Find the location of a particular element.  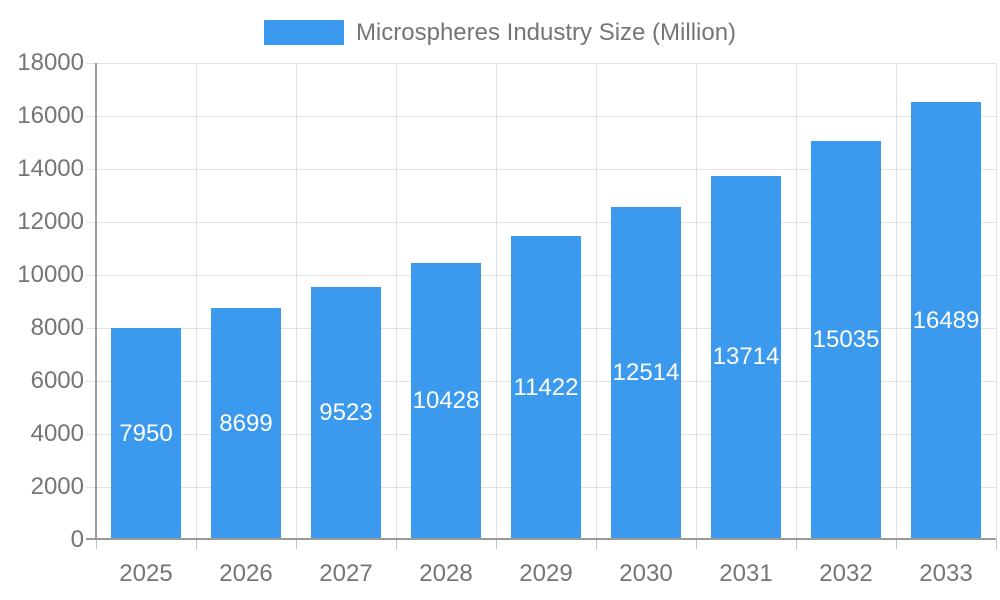

x-axis-label: 2025 is located at coordinates (146, 573).